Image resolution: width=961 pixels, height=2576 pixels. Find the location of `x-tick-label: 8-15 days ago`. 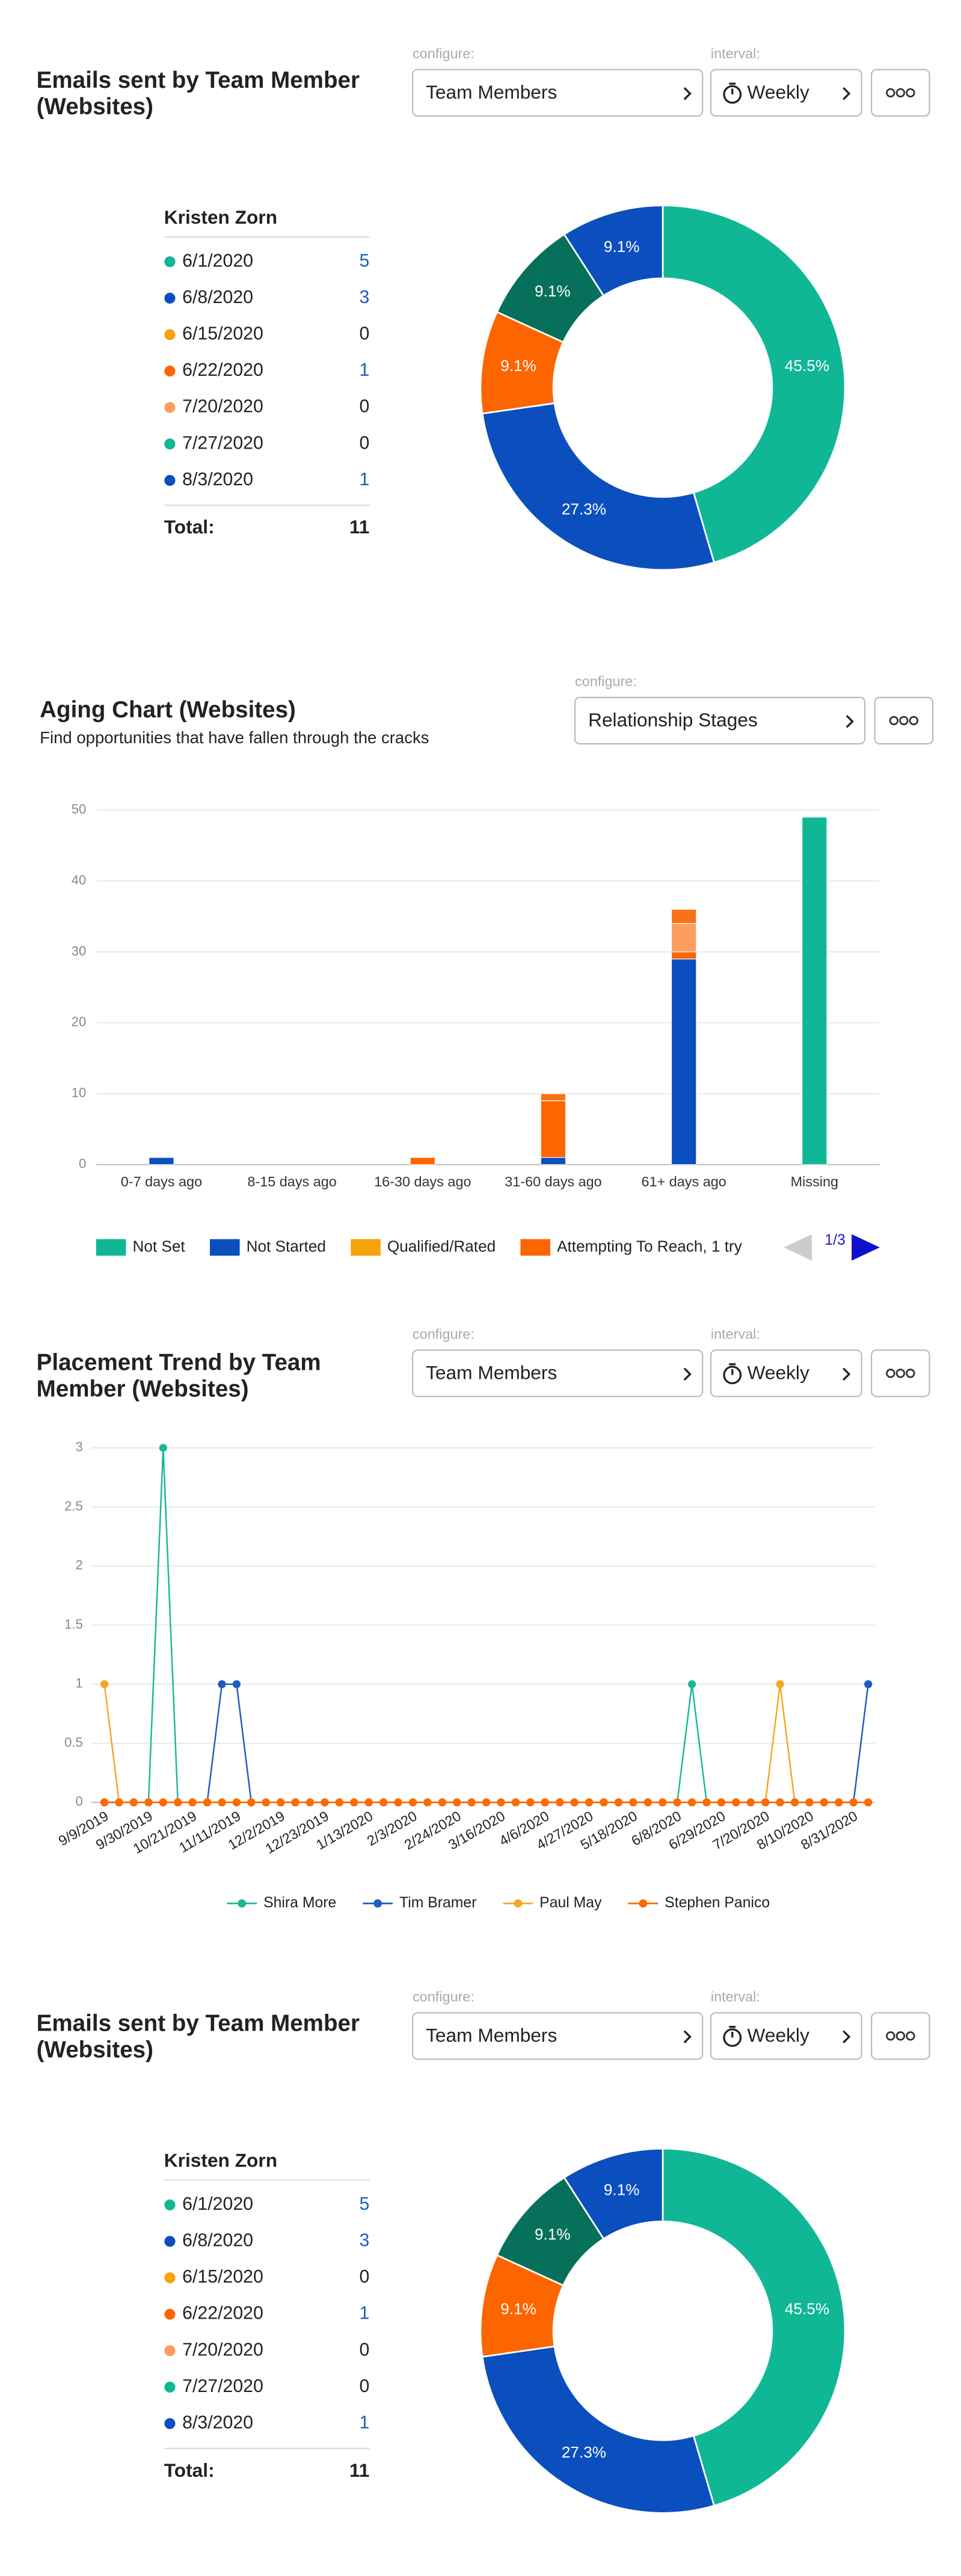

x-tick-label: 8-15 days ago is located at coordinates (291, 1181).